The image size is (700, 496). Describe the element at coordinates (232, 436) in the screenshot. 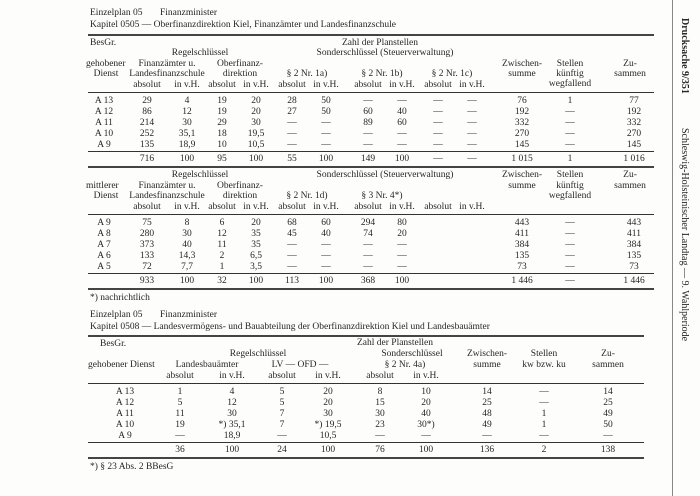

I see `table-cell: 18,9` at that location.